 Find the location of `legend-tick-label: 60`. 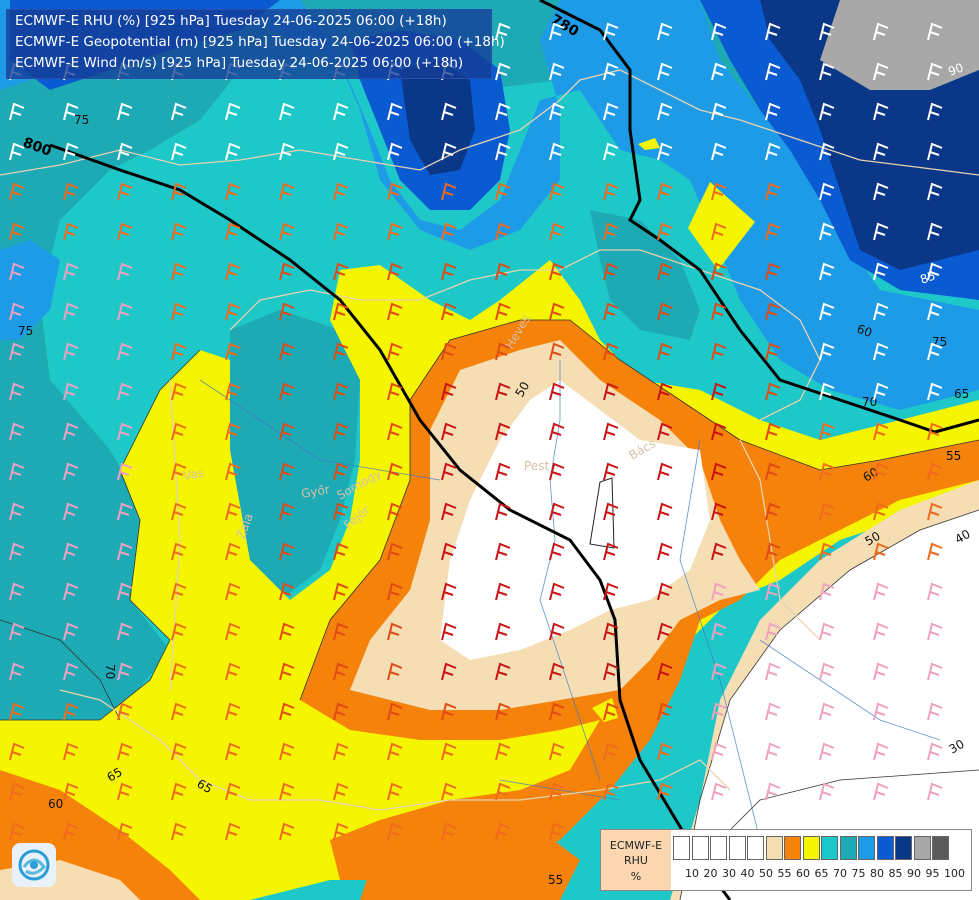

legend-tick-label: 60 is located at coordinates (803, 873).